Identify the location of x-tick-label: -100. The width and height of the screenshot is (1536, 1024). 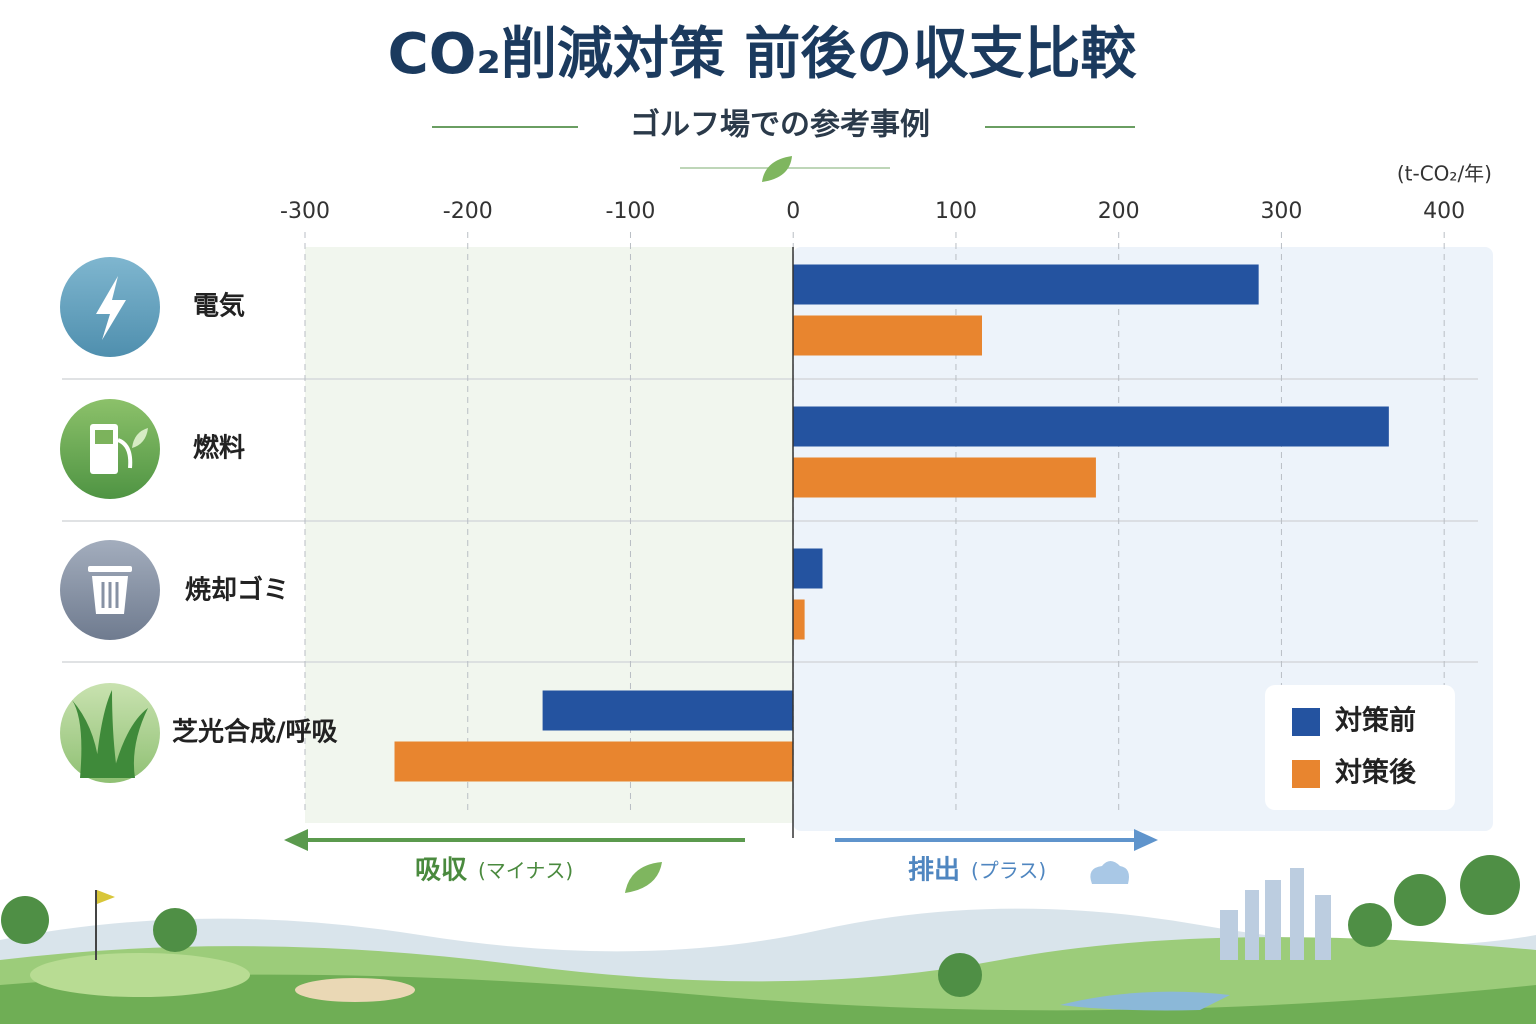
(631, 211).